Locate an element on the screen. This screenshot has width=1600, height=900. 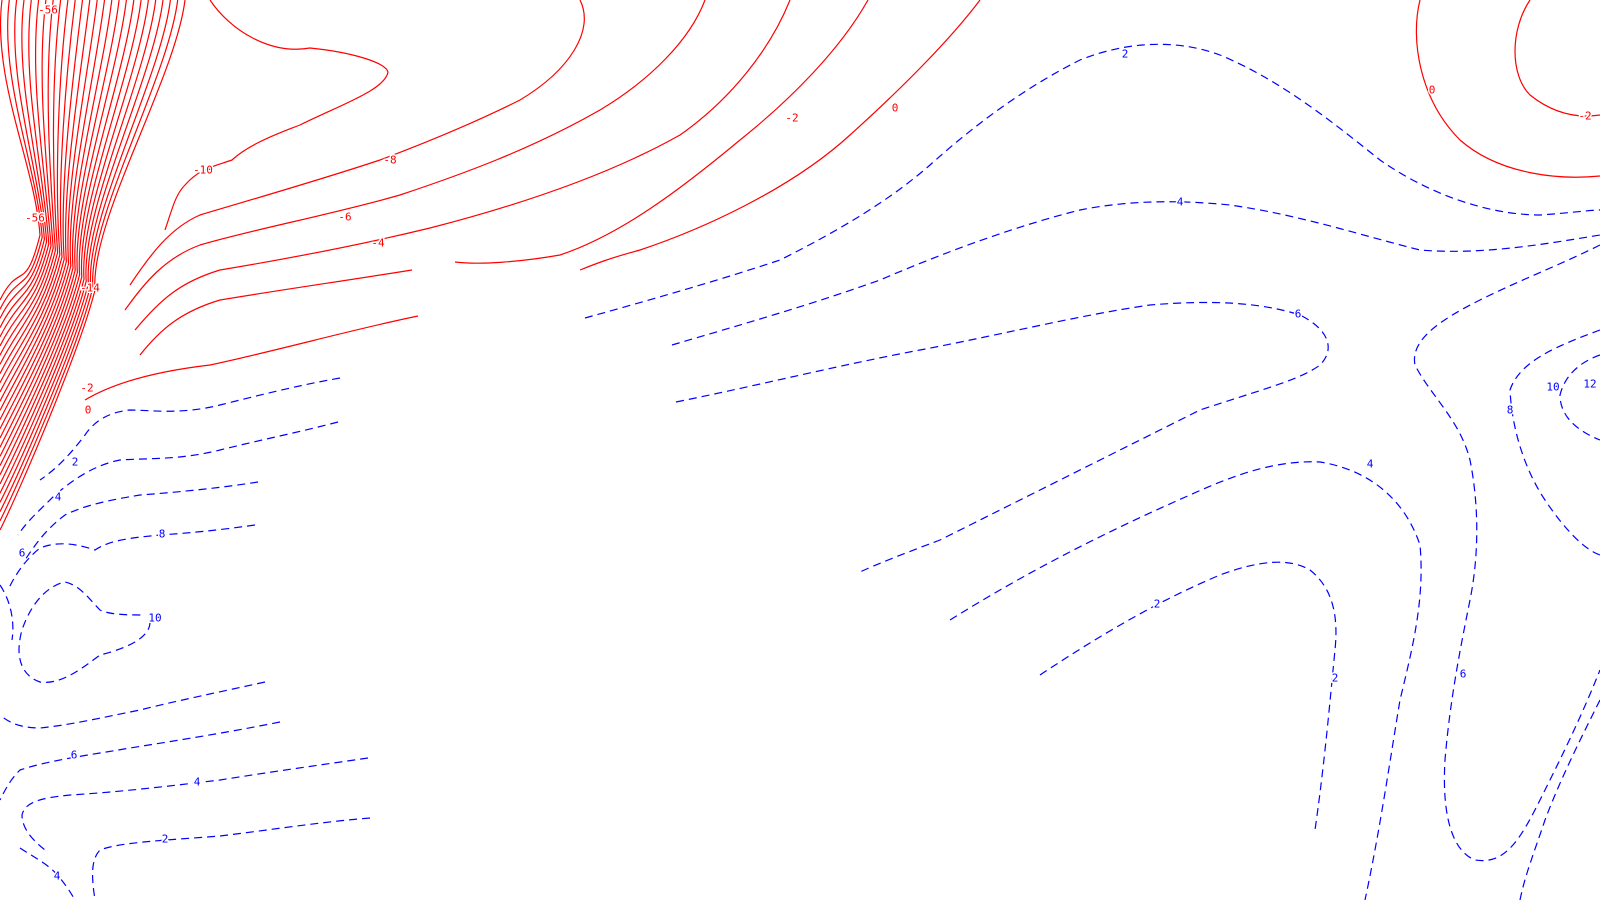
contour-label: 12 is located at coordinates (1589, 384).